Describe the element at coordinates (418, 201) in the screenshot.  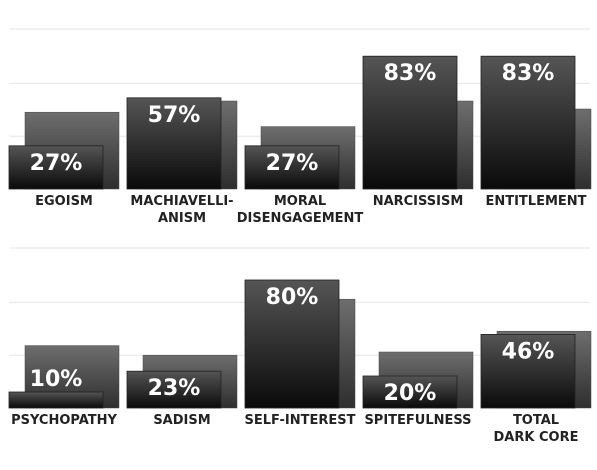
I see `category-label: NARCISSISM` at that location.